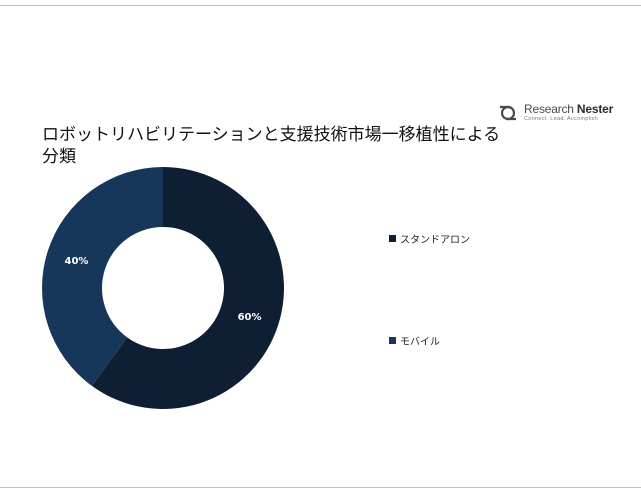  I want to click on logo-name: Research Nester, so click(569, 109).